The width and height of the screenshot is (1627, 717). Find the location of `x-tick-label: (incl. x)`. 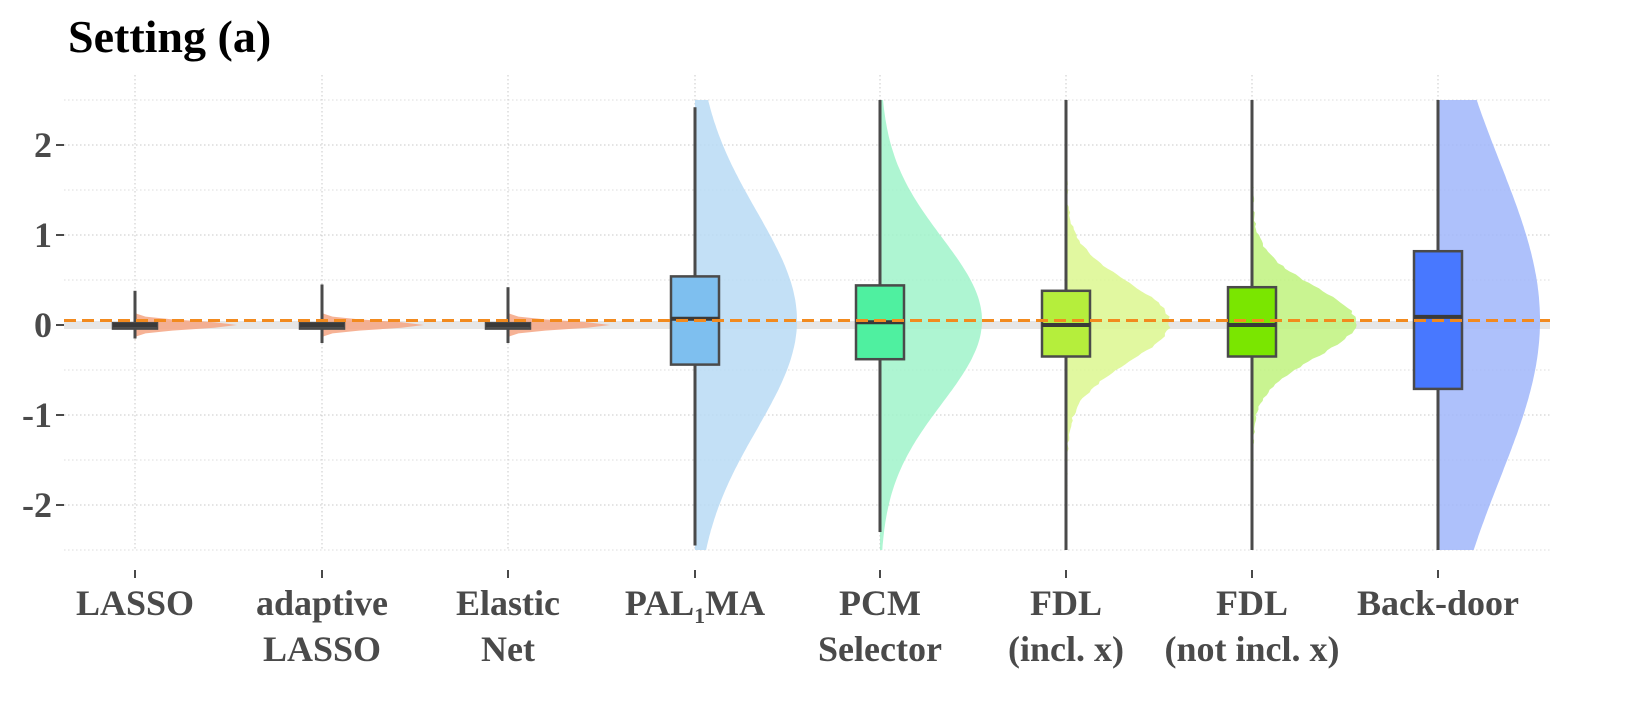

x-tick-label: (incl. x) is located at coordinates (1066, 649).